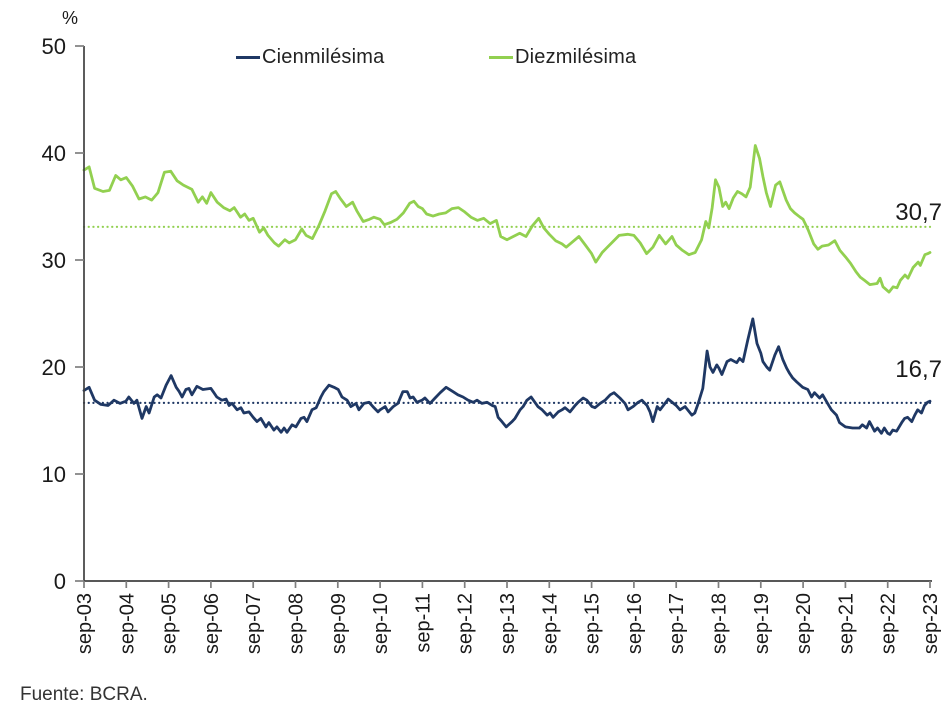 This screenshot has height=720, width=950. What do you see at coordinates (635, 623) in the screenshot?
I see `x-tick-label: sep-16` at bounding box center [635, 623].